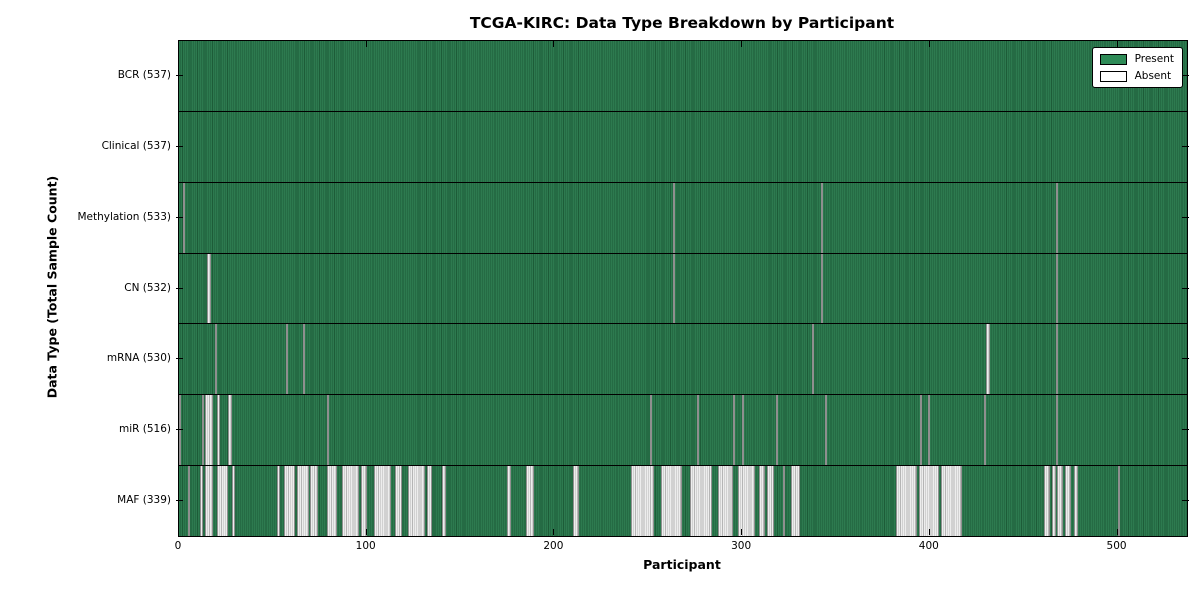  What do you see at coordinates (144, 75) in the screenshot?
I see `y-tick-label-BCR: BCR (537)` at bounding box center [144, 75].